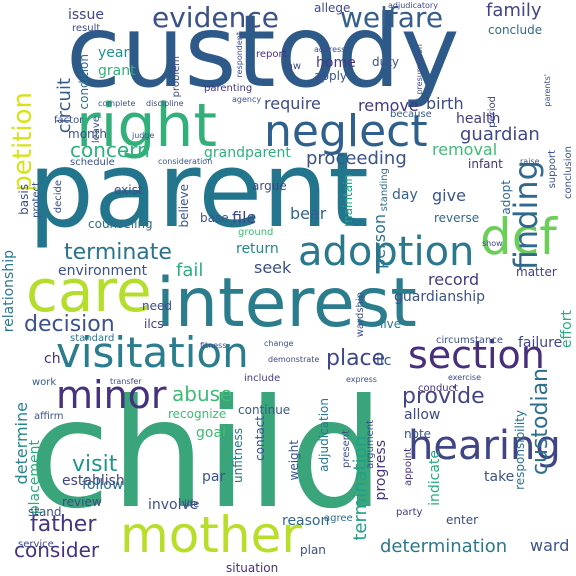 The width and height of the screenshot is (576, 576). I want to click on word-circumstance: circumstance, so click(469, 340).